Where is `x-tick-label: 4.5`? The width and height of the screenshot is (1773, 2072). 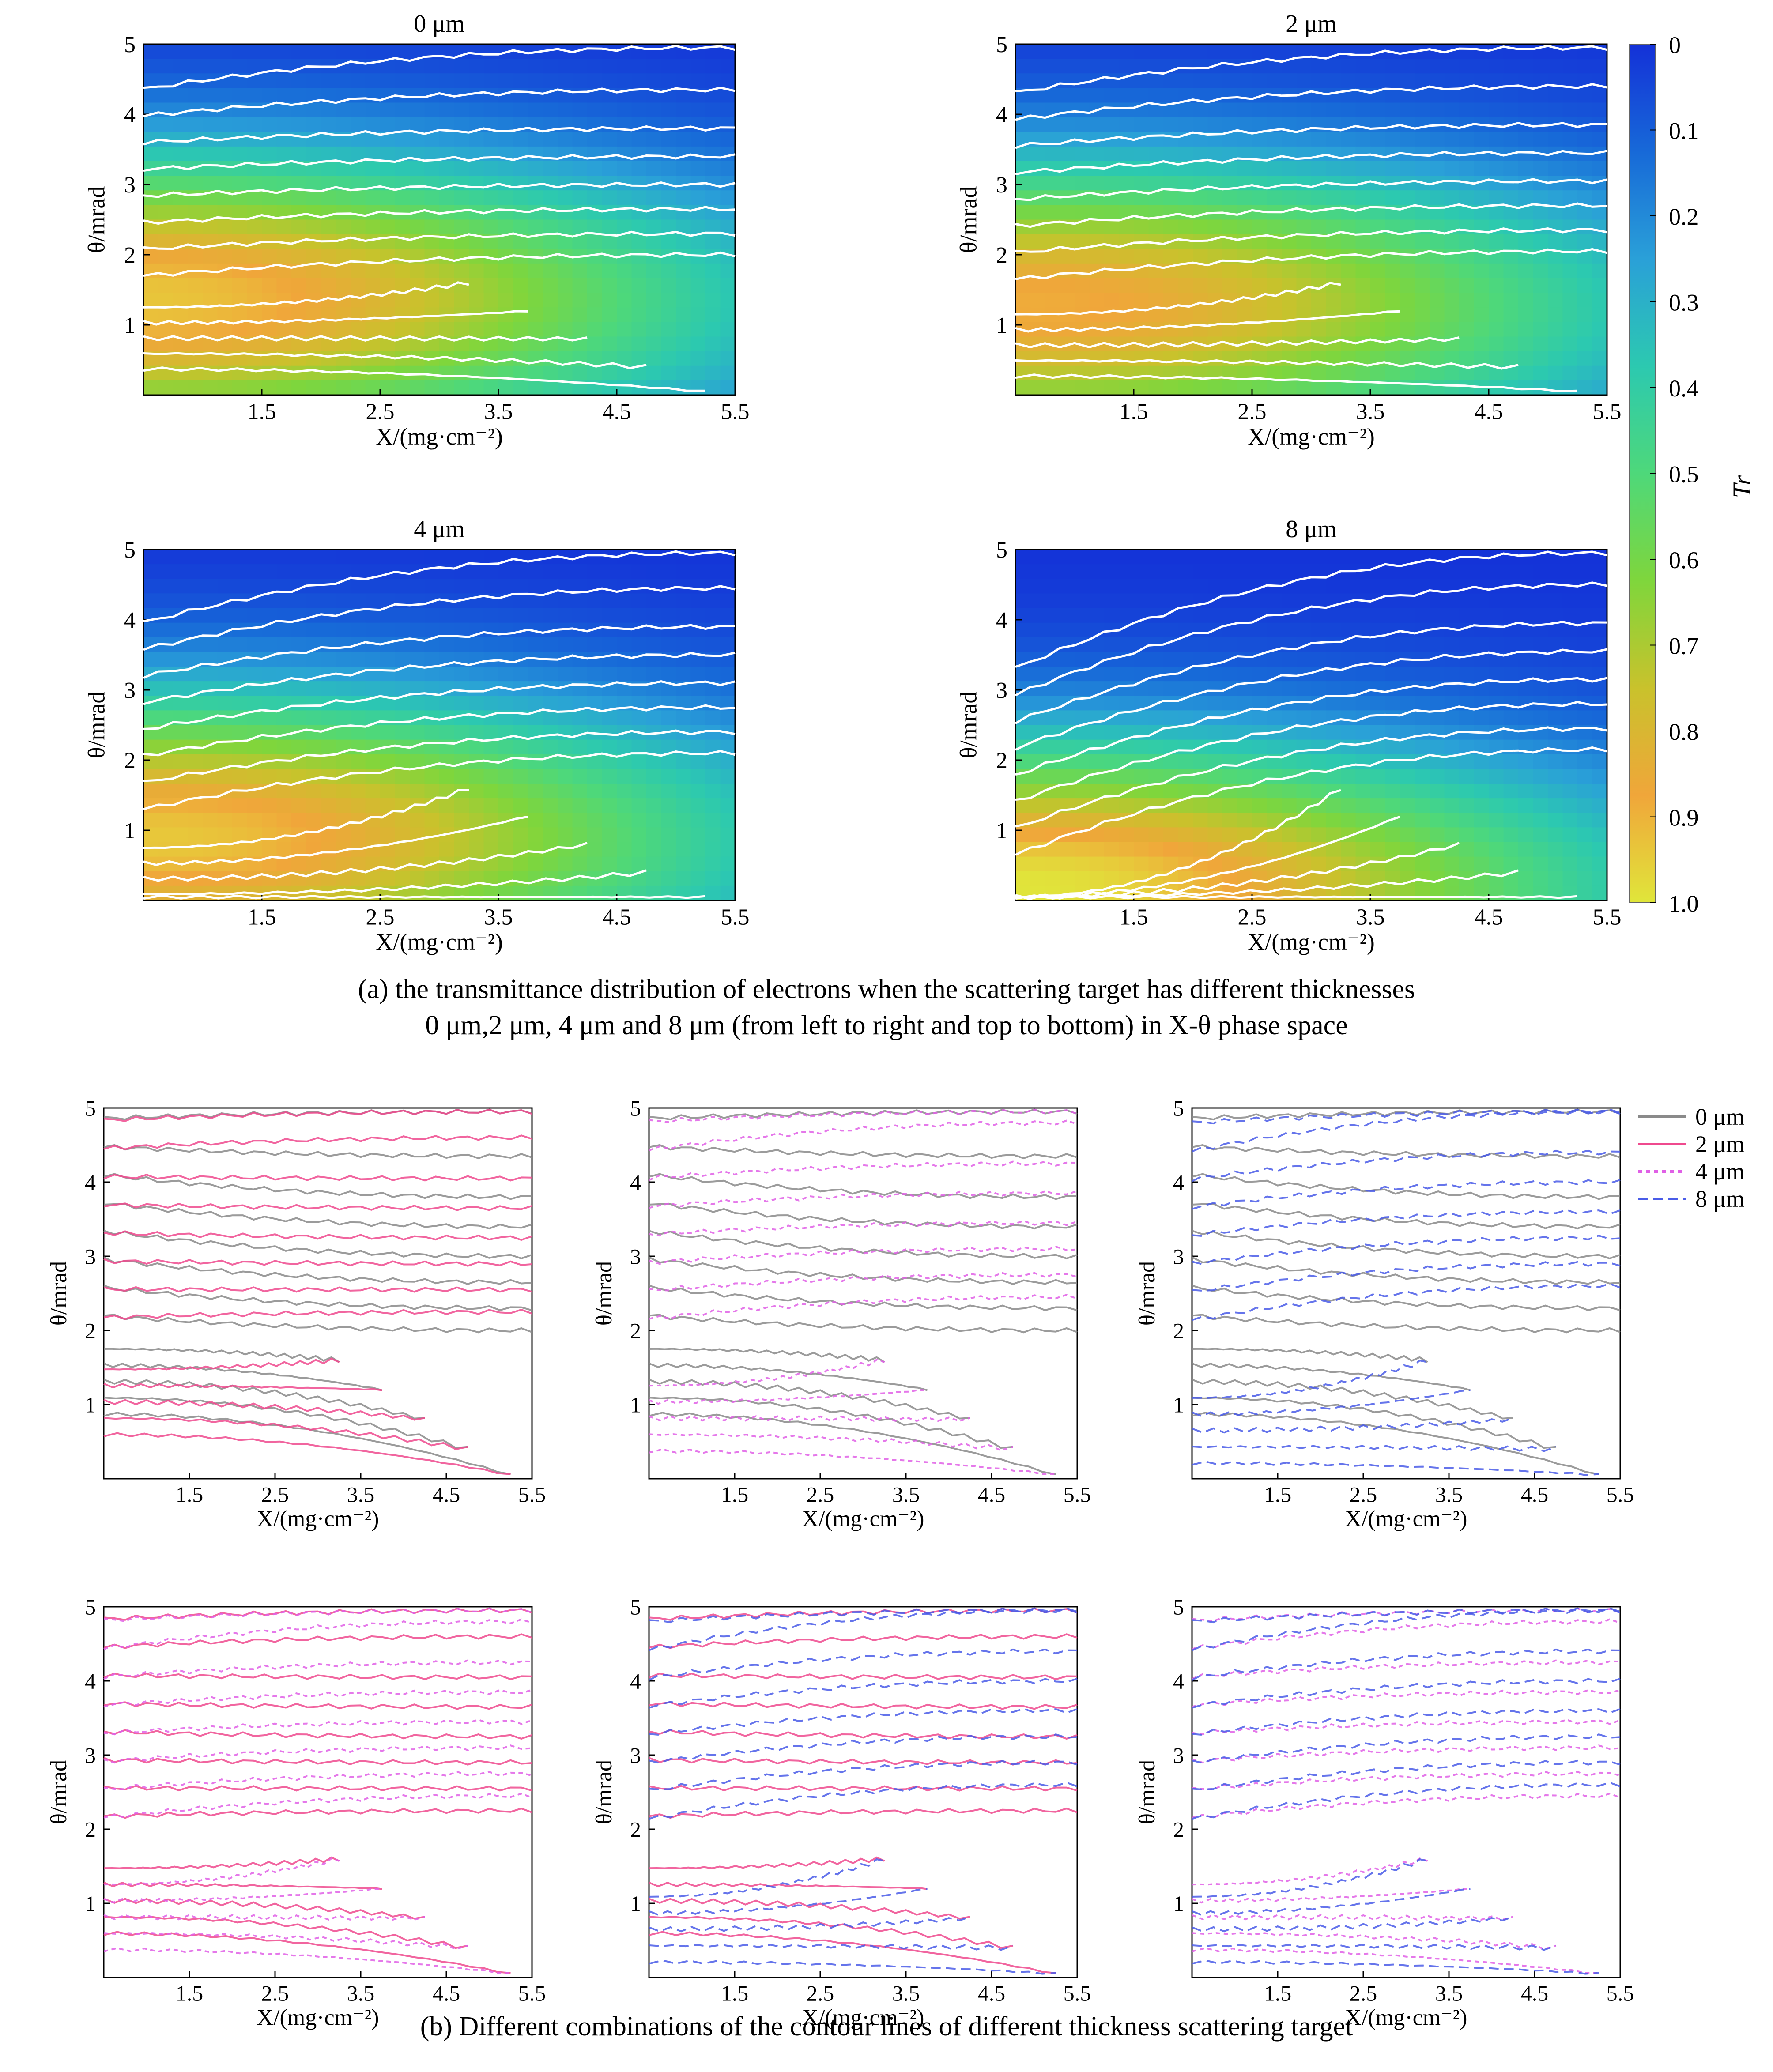
x-tick-label: 4.5 is located at coordinates (1535, 1494).